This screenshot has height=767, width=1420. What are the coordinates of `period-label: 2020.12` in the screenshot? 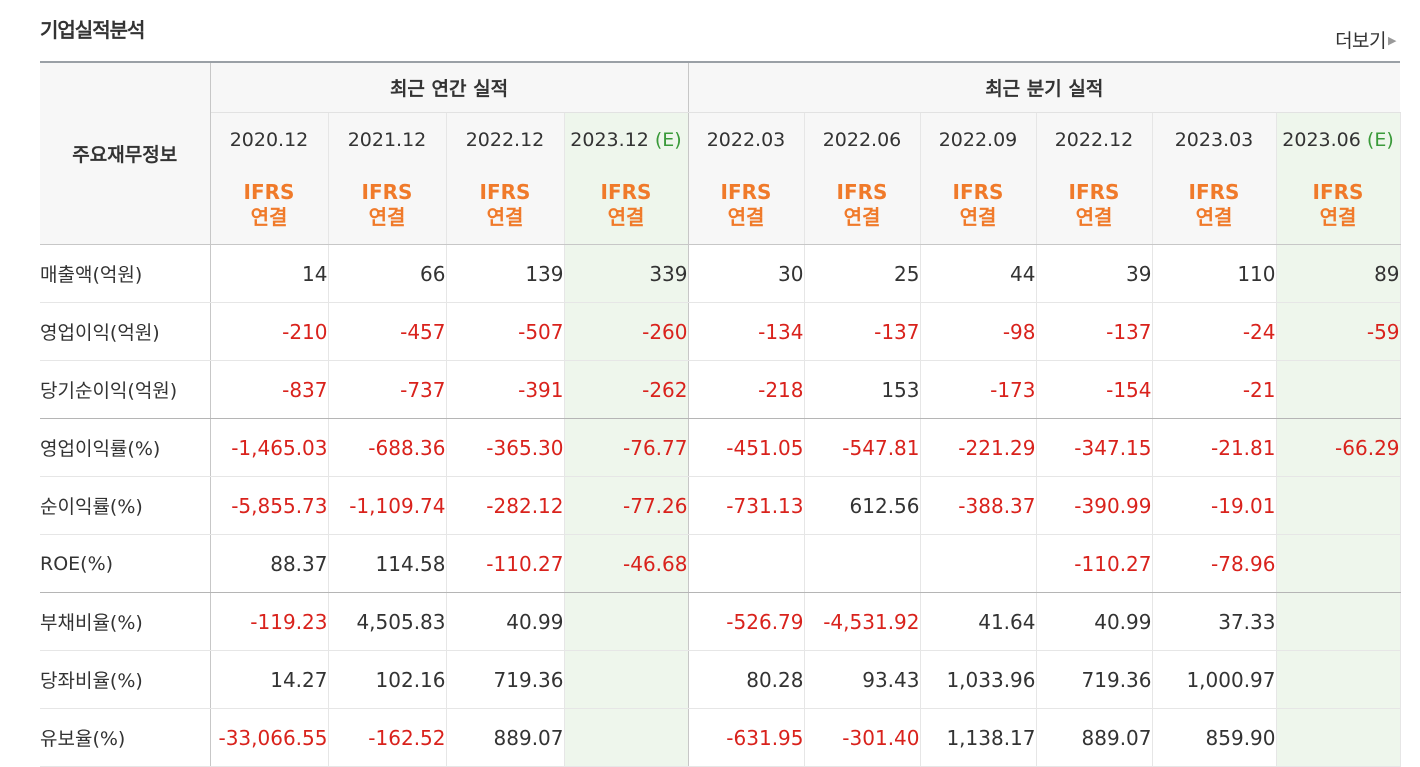 It's located at (269, 139).